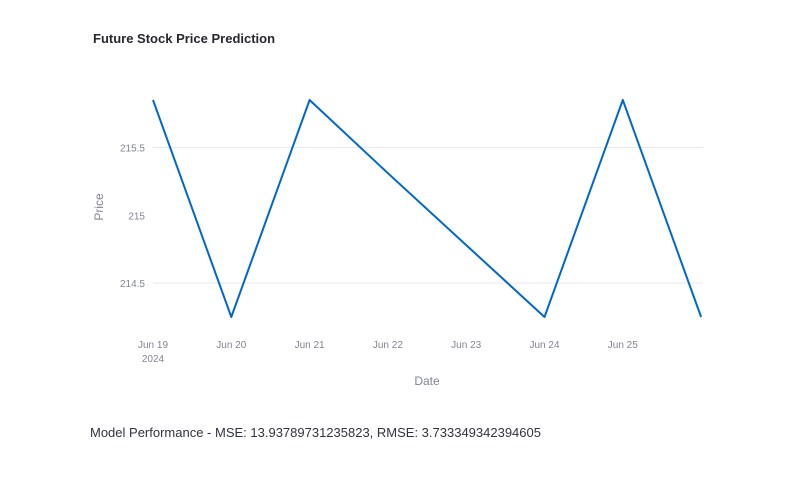  I want to click on x-tick-label: Jun 22, so click(388, 345).